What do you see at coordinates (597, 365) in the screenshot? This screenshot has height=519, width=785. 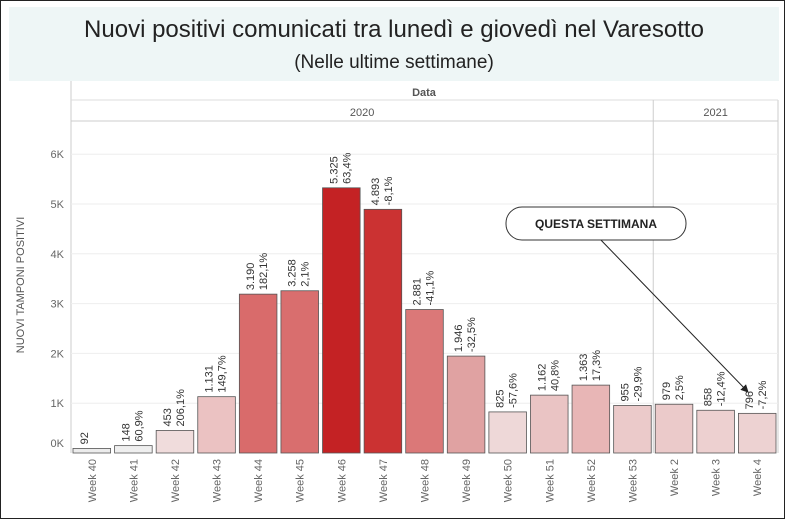 I see `data-label-change: 17,3%` at bounding box center [597, 365].